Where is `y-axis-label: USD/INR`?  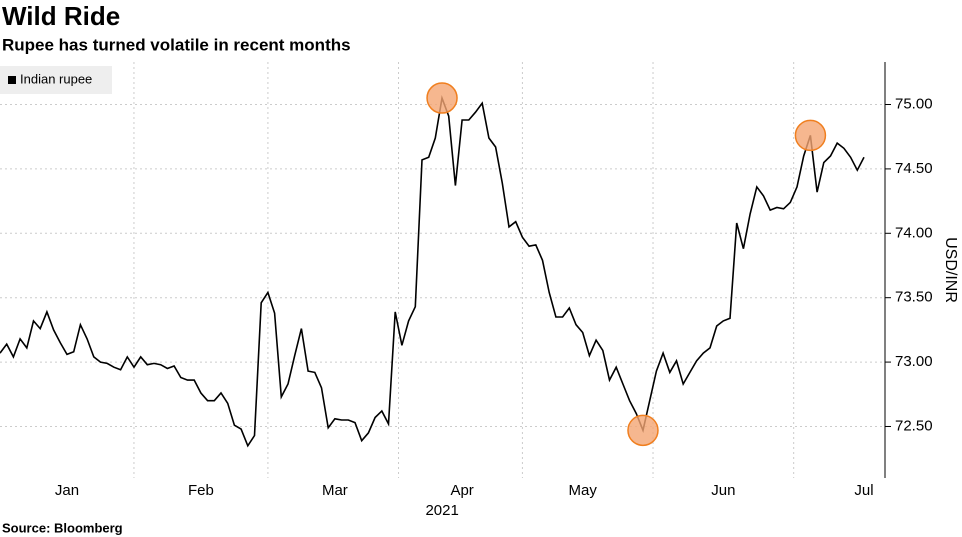
y-axis-label: USD/INR is located at coordinates (950, 270).